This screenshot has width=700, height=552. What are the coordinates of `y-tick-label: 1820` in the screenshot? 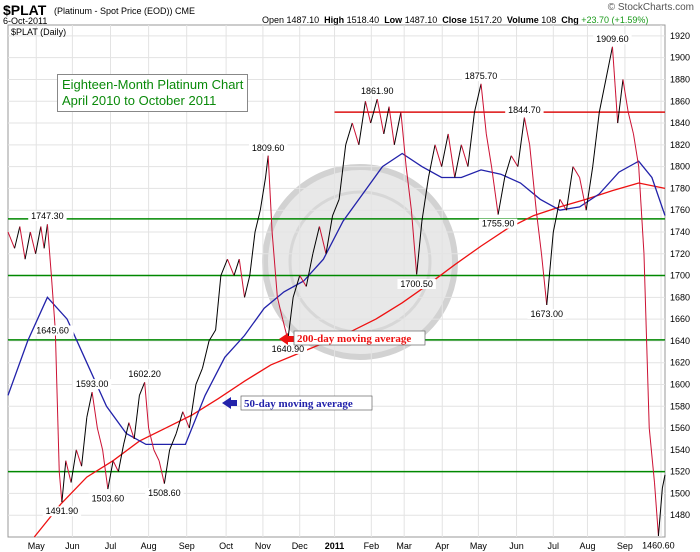 It's located at (680, 145).